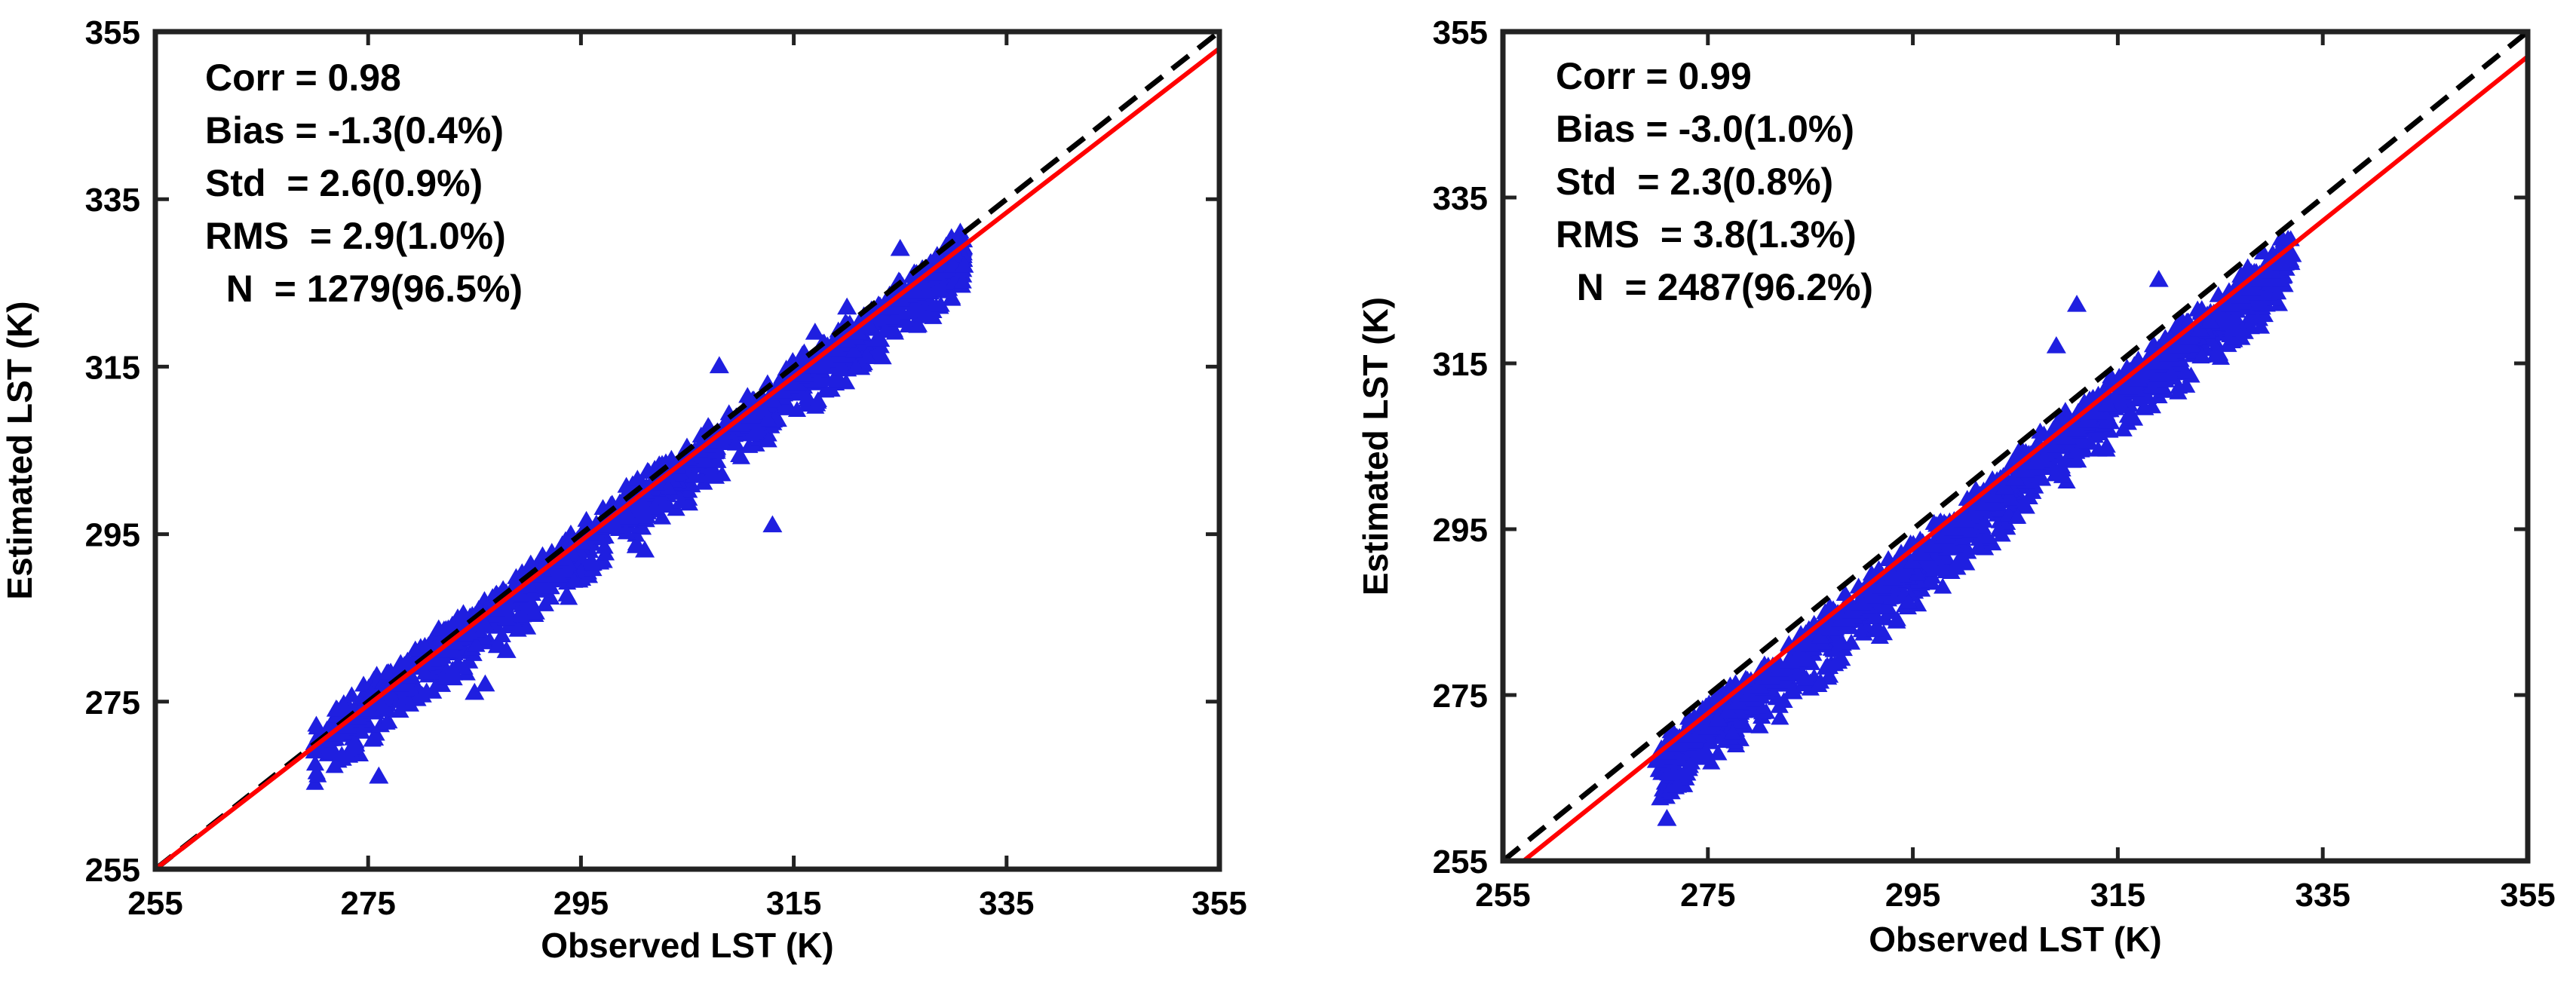  I want to click on x-tick-label: 315, so click(793, 903).